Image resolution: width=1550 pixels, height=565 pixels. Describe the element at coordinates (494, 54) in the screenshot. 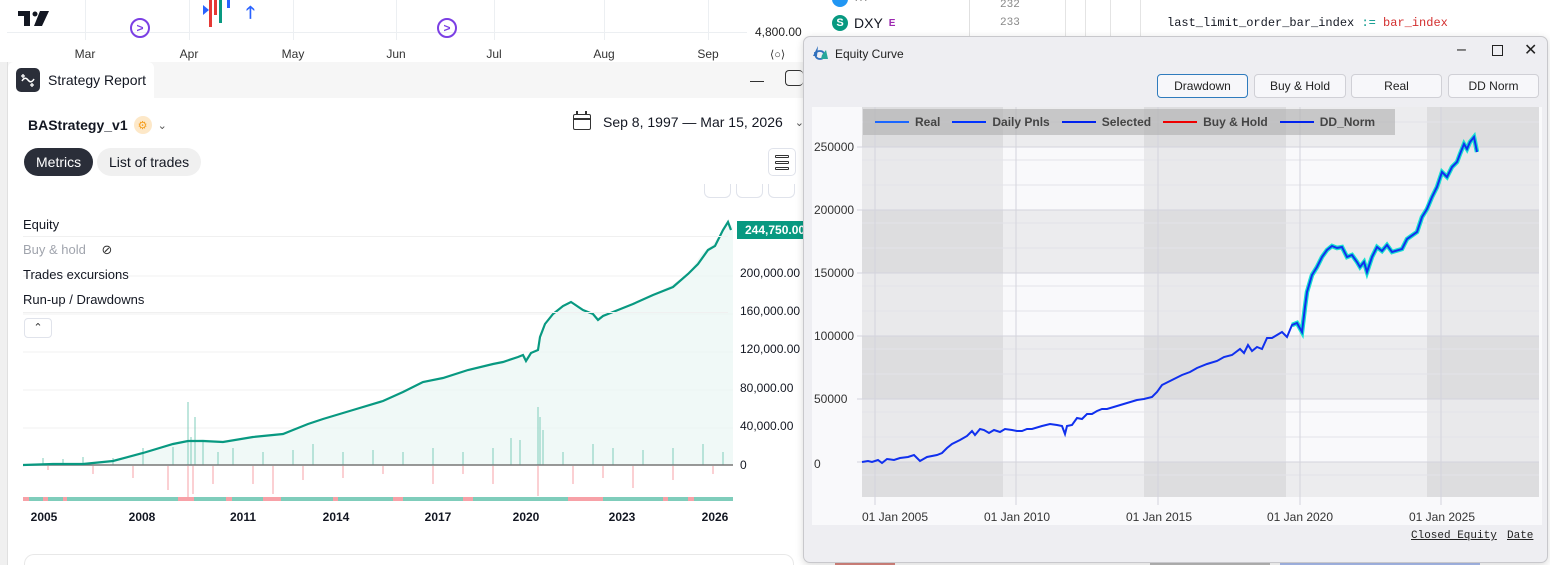

I see `month-label: Jul` at that location.